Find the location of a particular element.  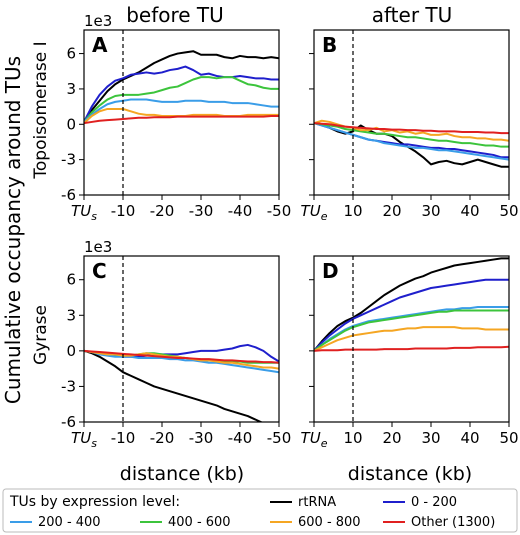

xtick-label-D: 10 is located at coordinates (352, 438).